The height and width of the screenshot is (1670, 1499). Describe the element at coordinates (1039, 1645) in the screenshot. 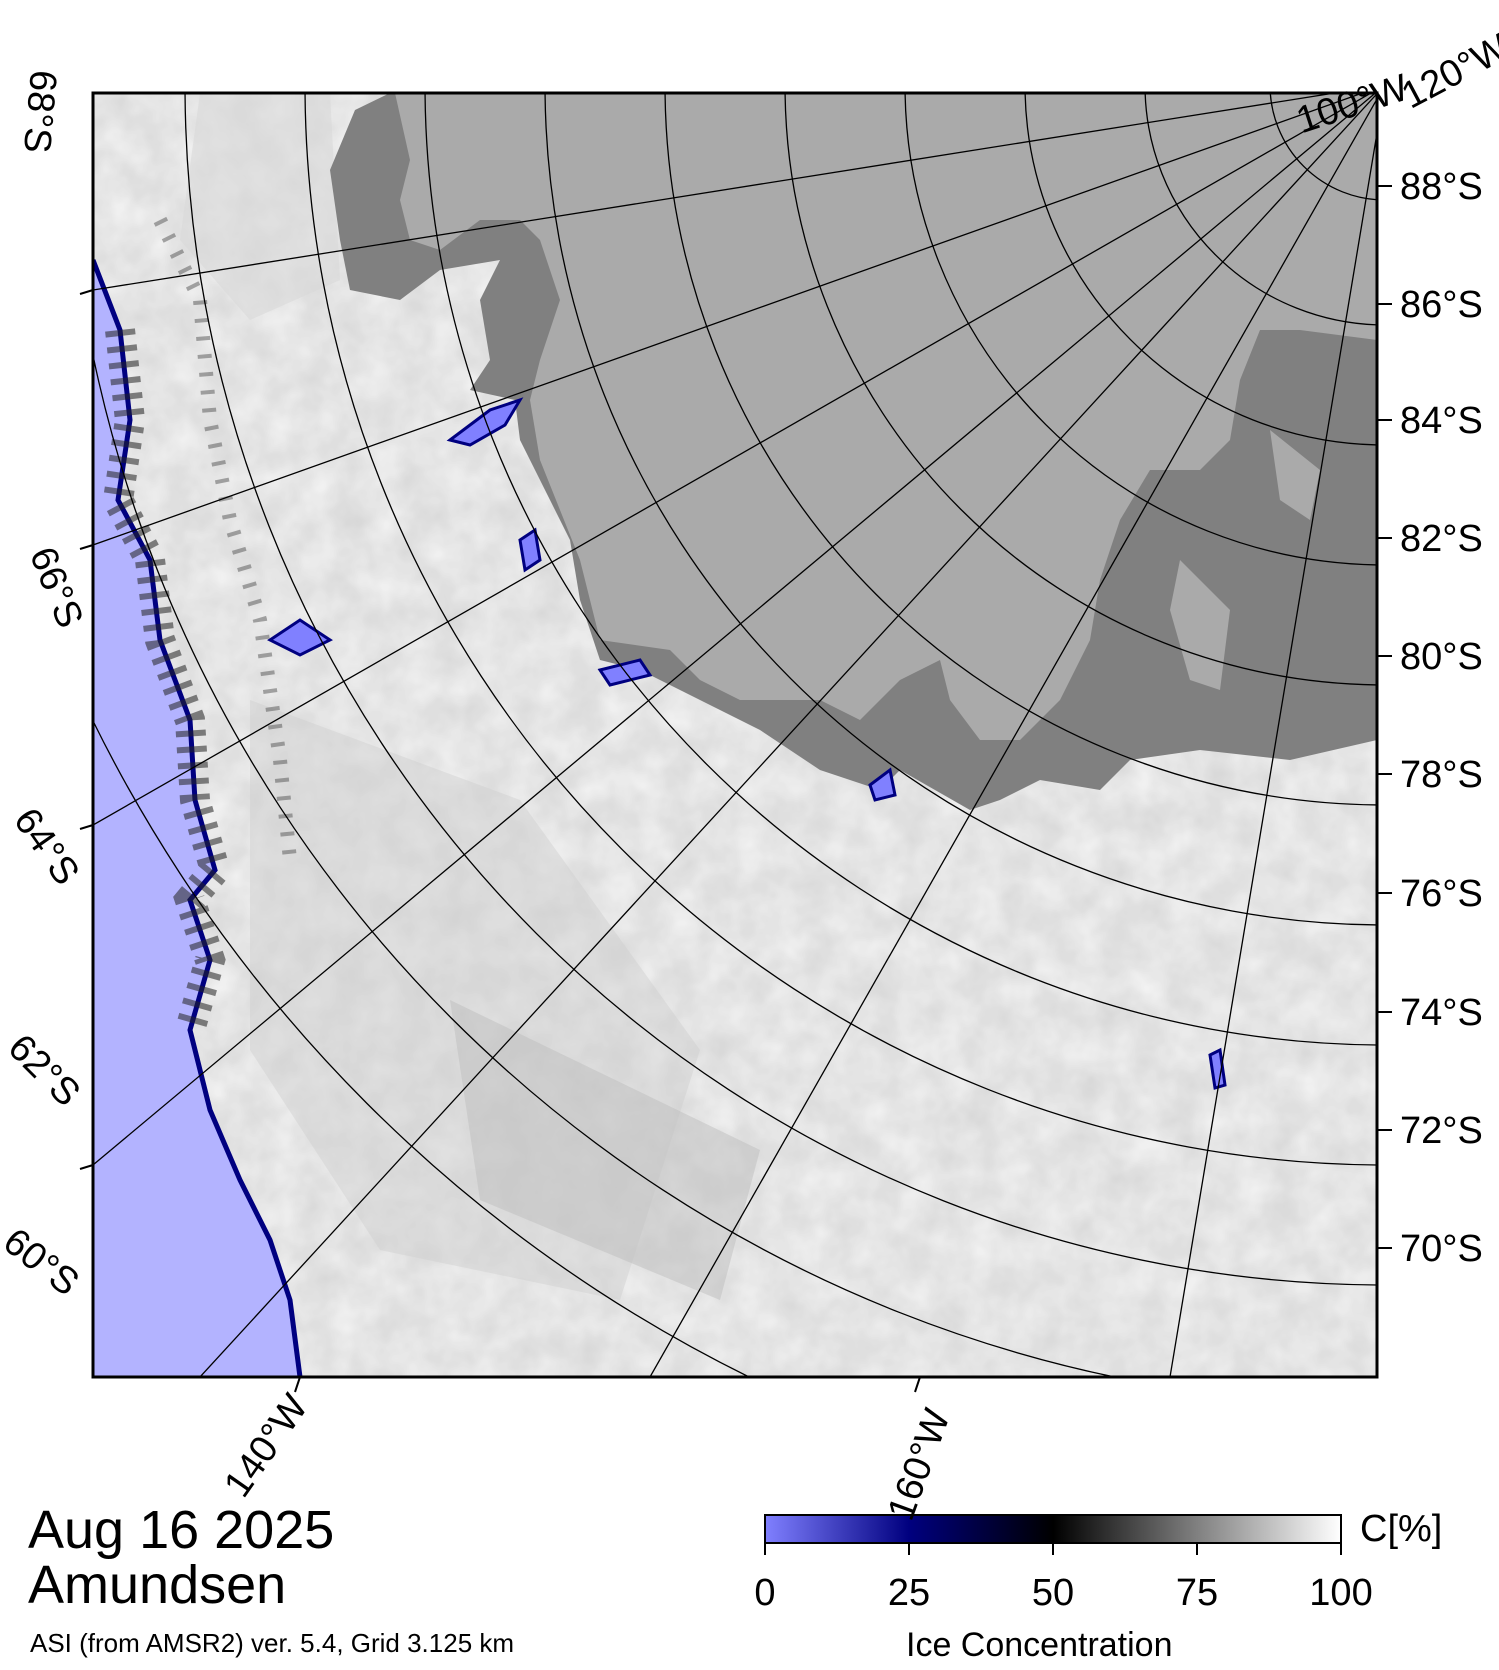

I see `colorbar-title: Ice Concentration` at that location.